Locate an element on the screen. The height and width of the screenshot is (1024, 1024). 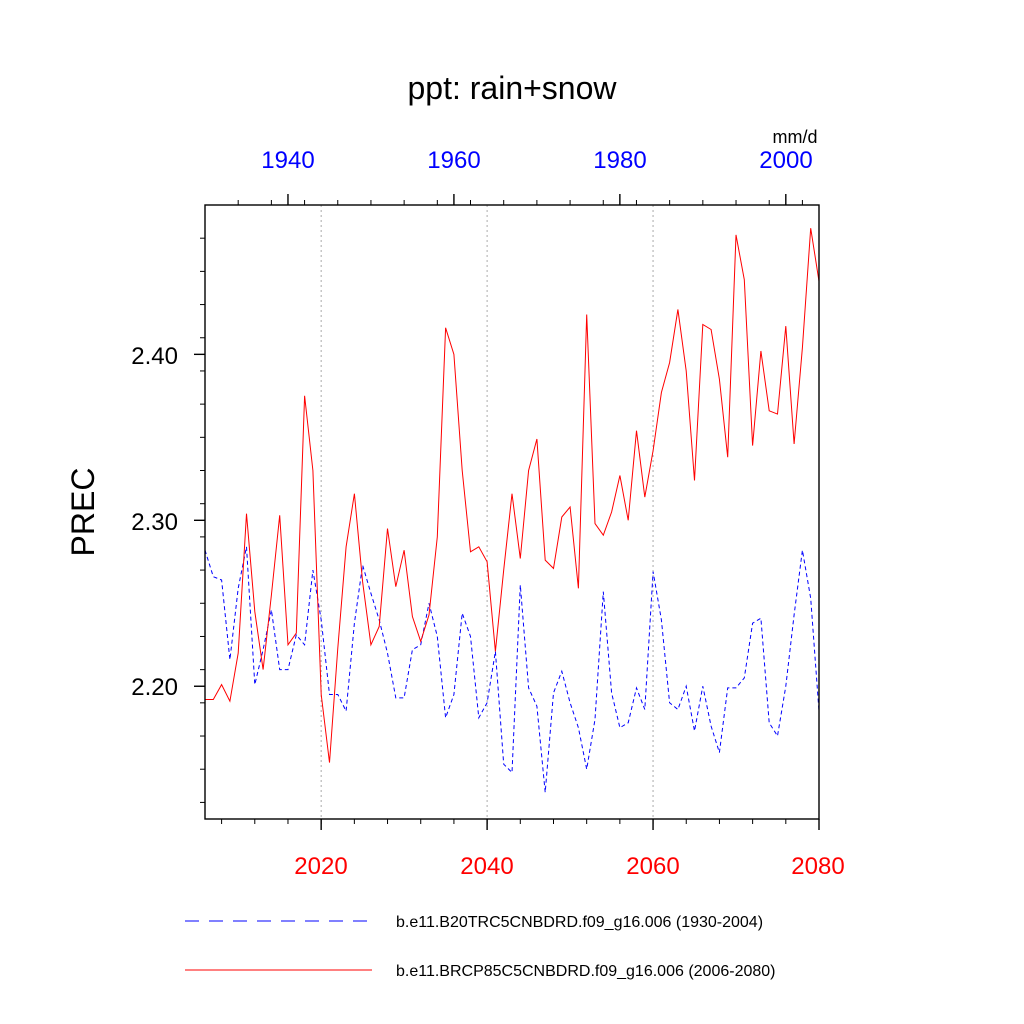
bottom-x-tick-label: 2080 is located at coordinates (817, 866).